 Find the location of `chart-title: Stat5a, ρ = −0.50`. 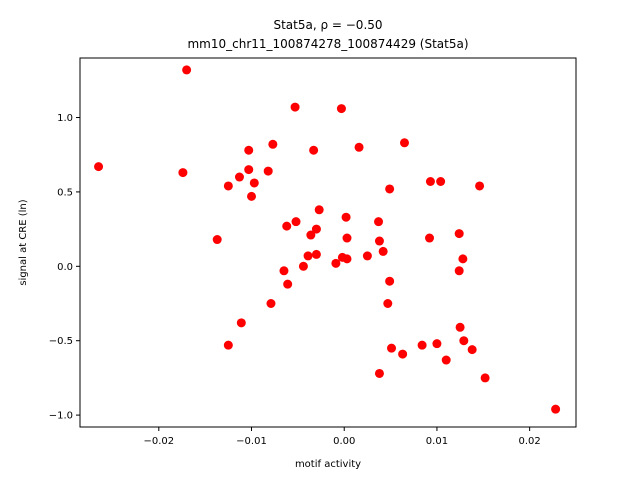

chart-title: Stat5a, ρ = −0.50 is located at coordinates (327, 25).